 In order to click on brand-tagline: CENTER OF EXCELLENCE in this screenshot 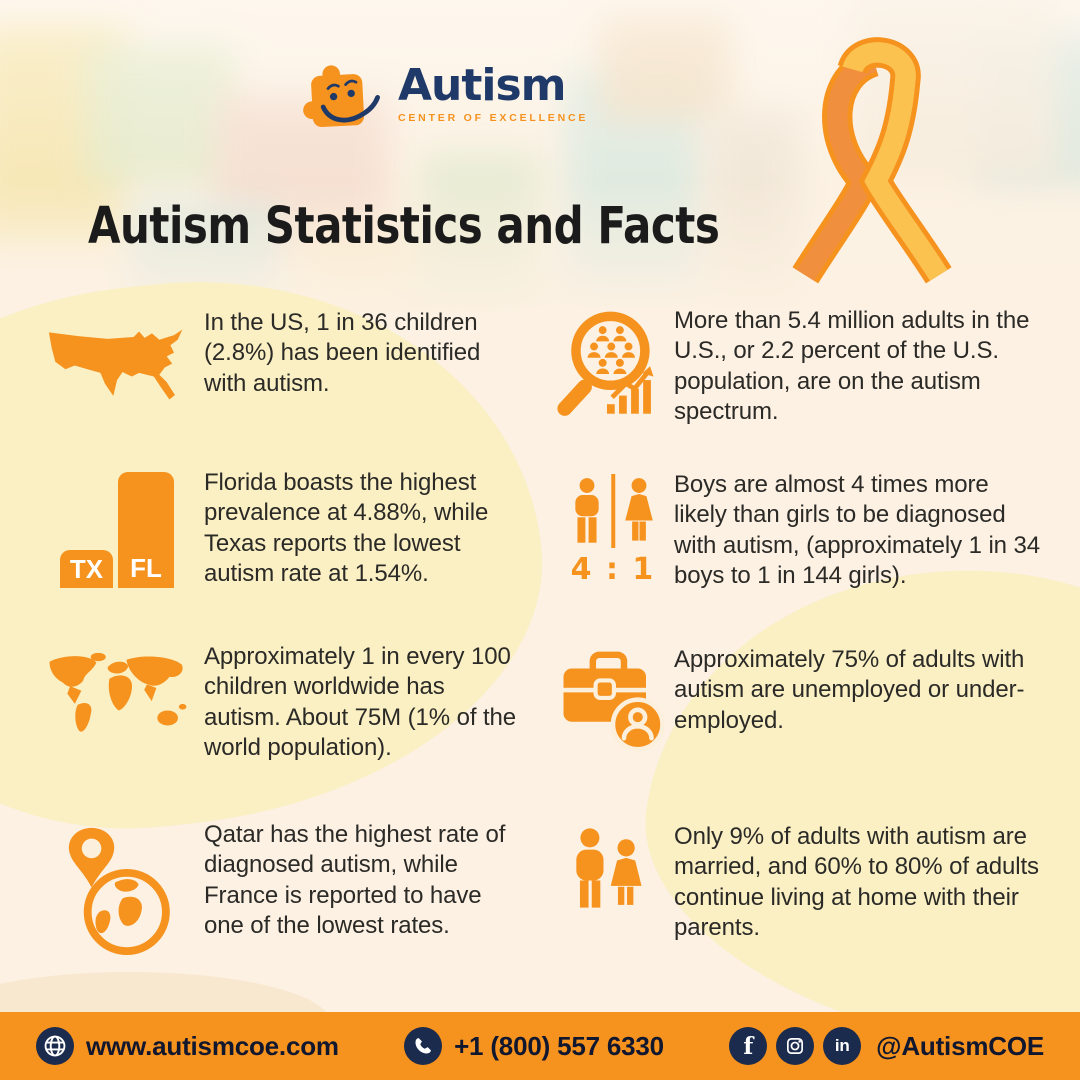, I will do `click(493, 118)`.